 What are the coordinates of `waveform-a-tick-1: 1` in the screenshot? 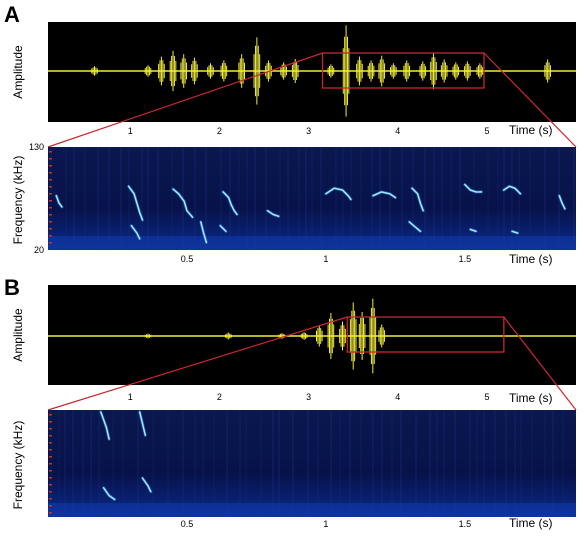 It's located at (130, 131).